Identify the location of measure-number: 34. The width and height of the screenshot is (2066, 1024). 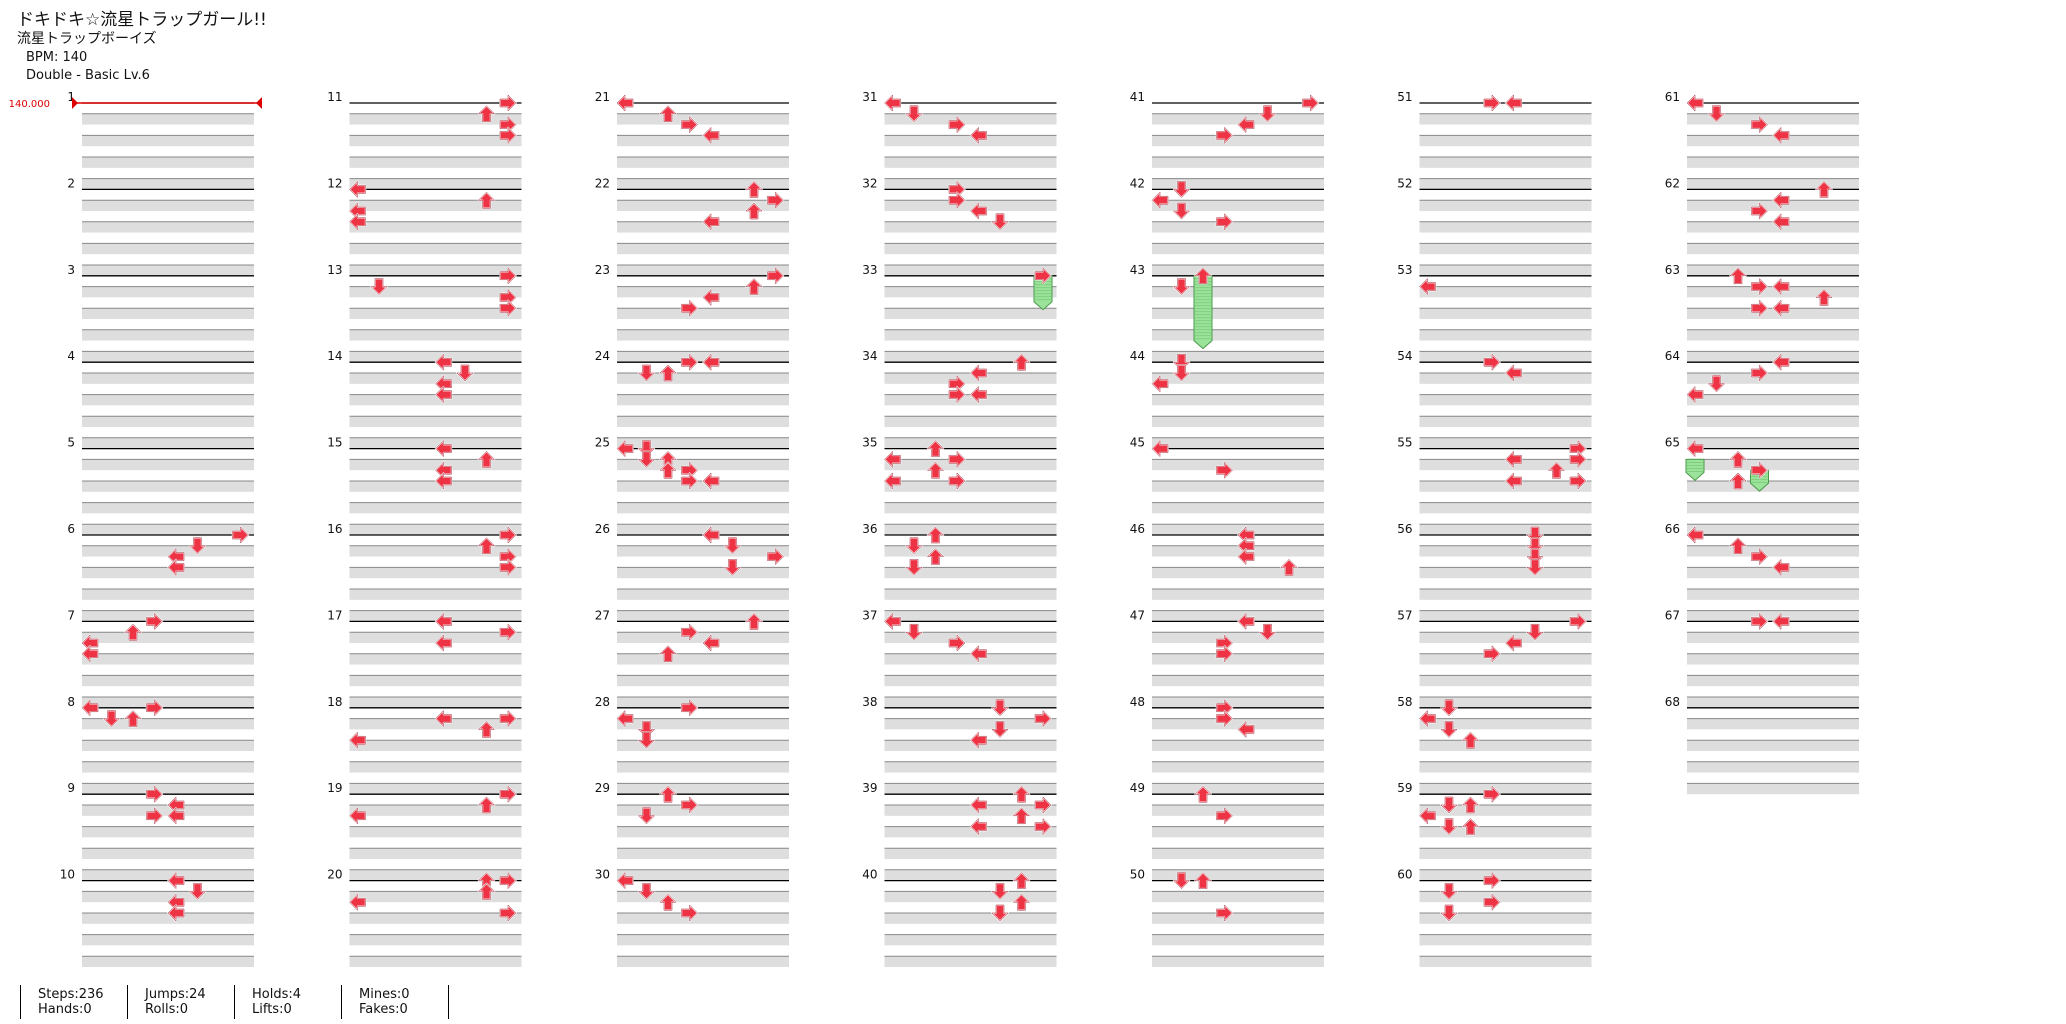
(869, 356).